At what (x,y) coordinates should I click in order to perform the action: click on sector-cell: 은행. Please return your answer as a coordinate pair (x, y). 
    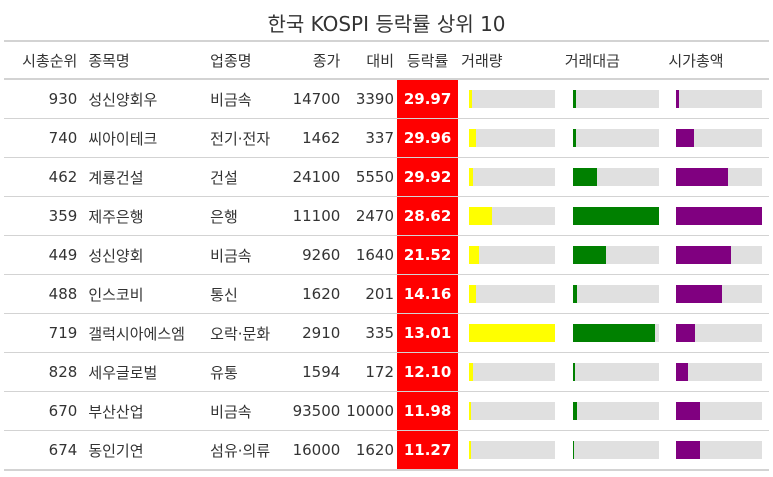
    Looking at the image, I should click on (245, 216).